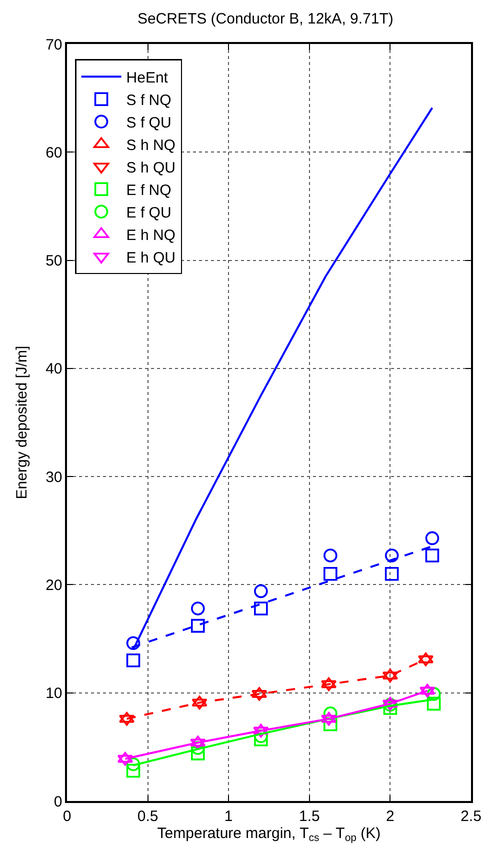 Image resolution: width=487 pixels, height=859 pixels. Describe the element at coordinates (149, 213) in the screenshot. I see `legend-label: E f QU` at that location.